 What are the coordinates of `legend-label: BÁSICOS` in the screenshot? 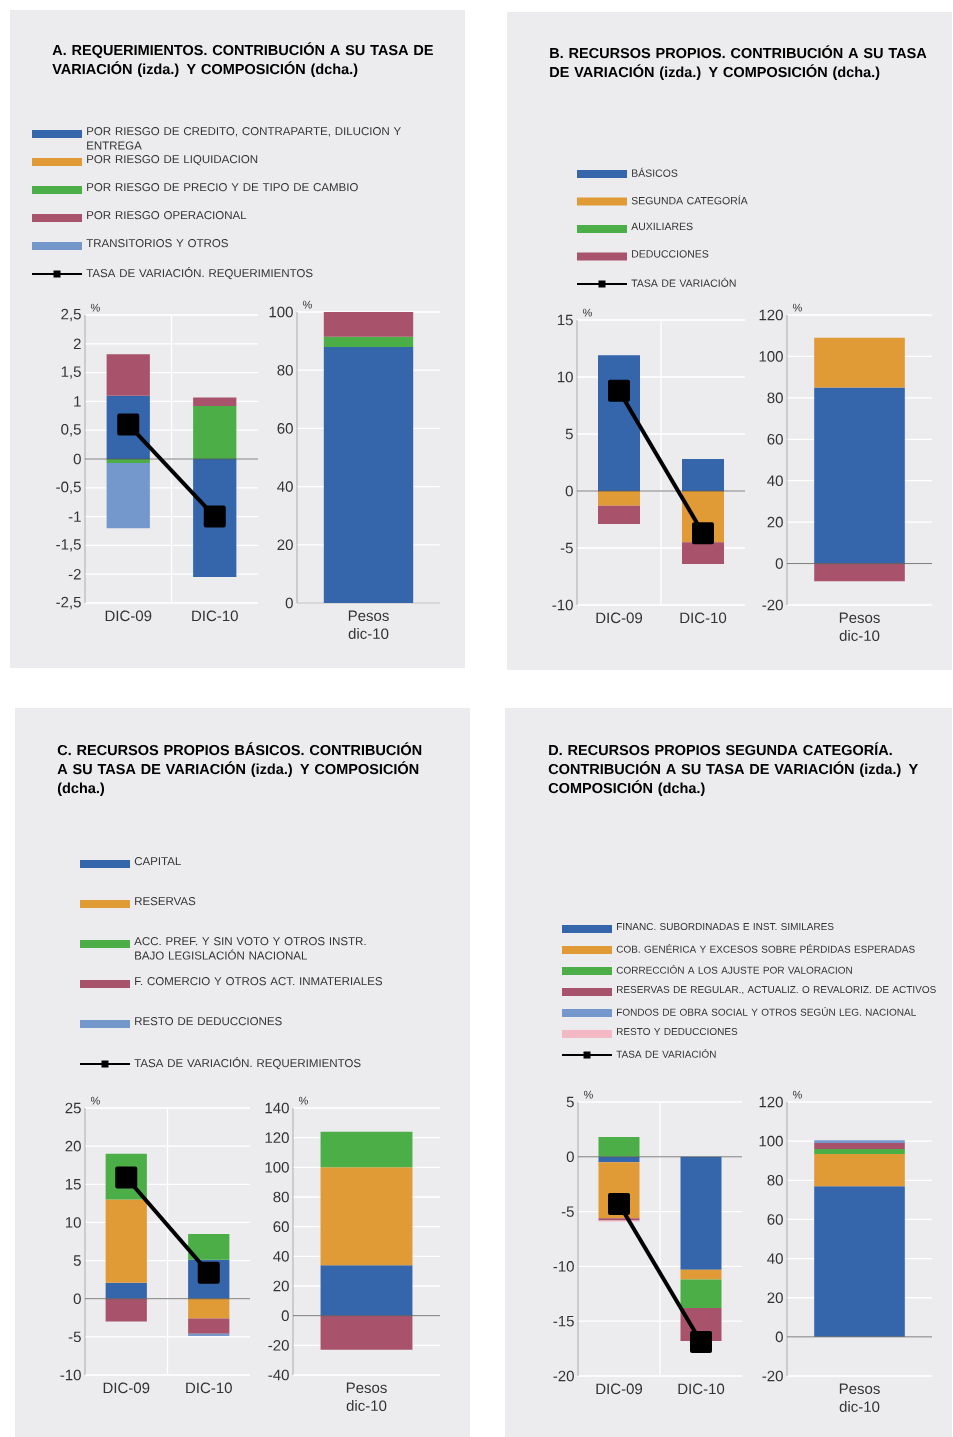 It's located at (655, 172).